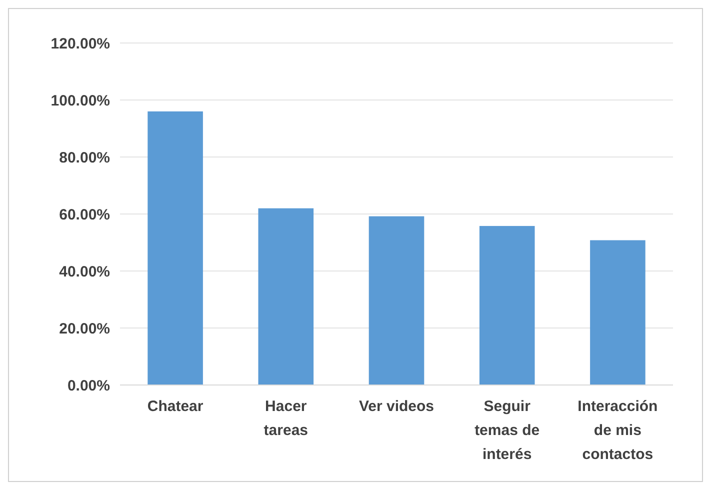  What do you see at coordinates (88, 385) in the screenshot?
I see `y-tick-label: 0.00%` at bounding box center [88, 385].